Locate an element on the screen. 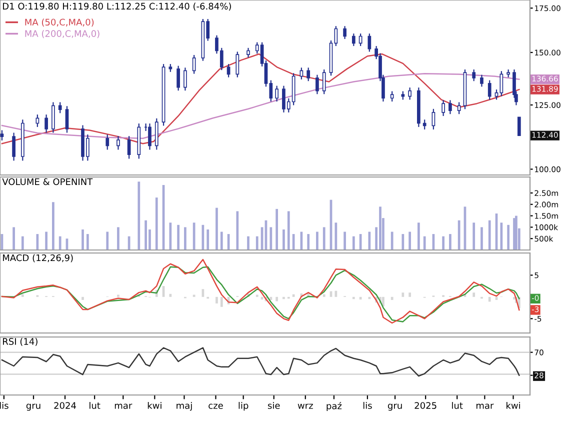 This screenshot has height=423, width=564. legend-label: MA (50,C,MA,0) is located at coordinates (59, 22).